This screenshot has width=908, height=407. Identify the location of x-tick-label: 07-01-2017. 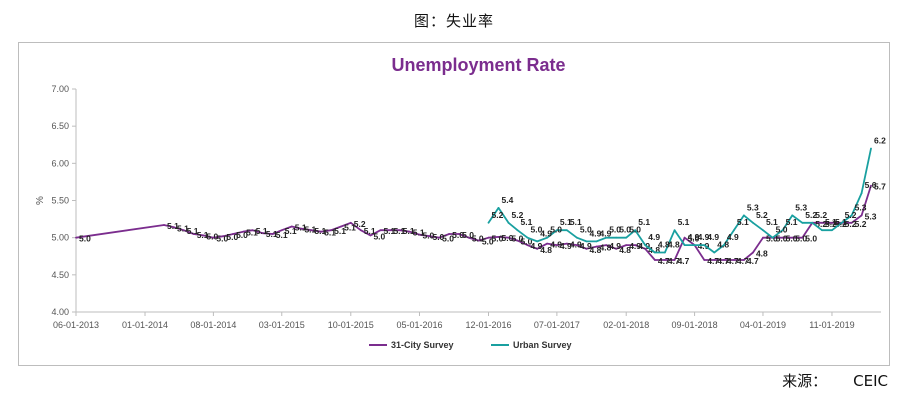
(557, 325).